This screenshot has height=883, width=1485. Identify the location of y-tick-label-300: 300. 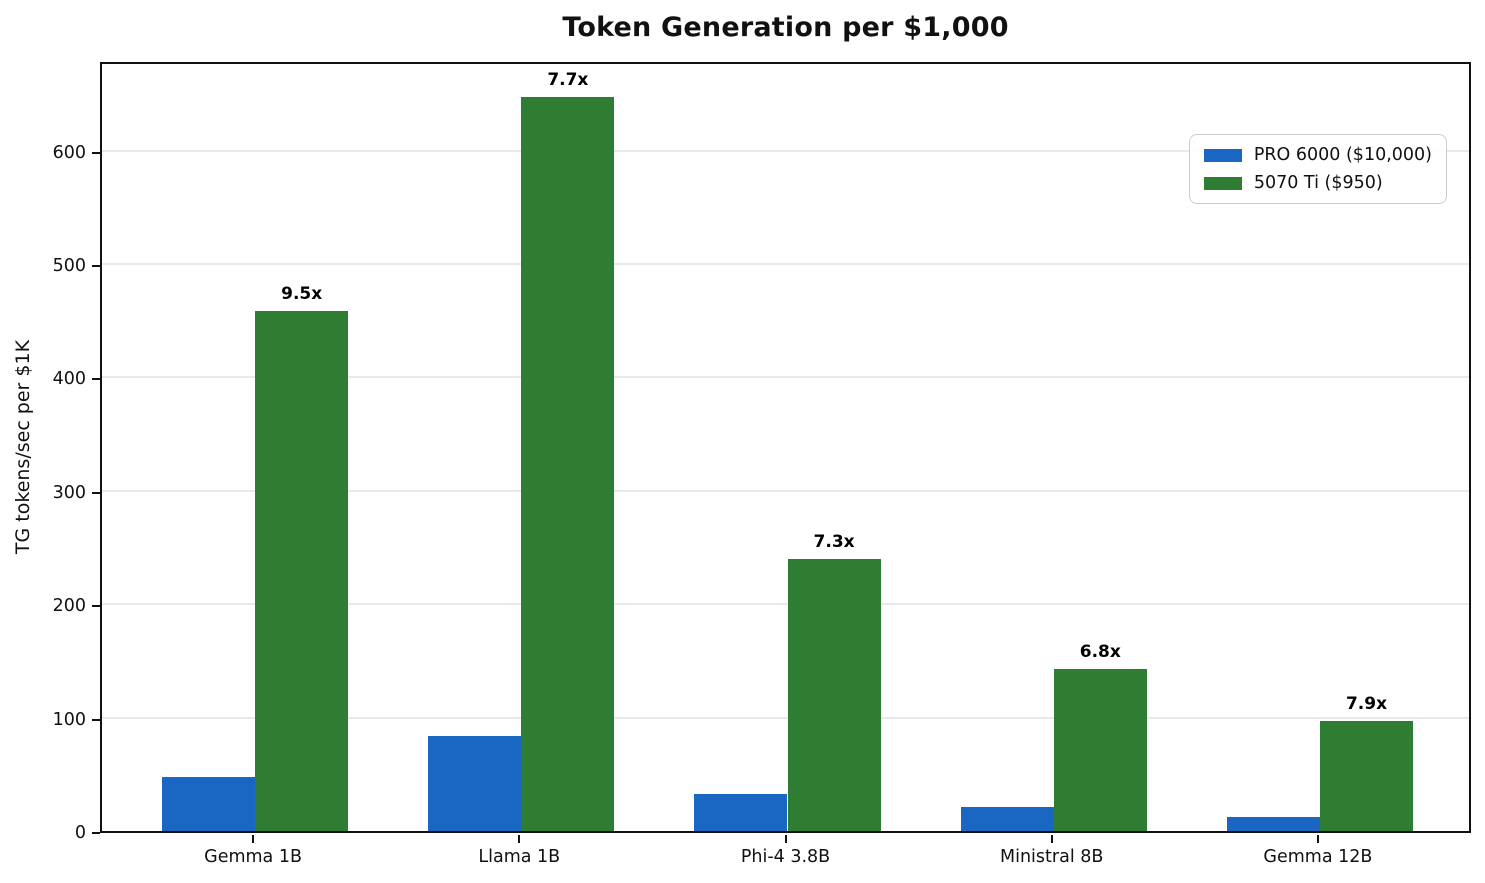
(69, 492).